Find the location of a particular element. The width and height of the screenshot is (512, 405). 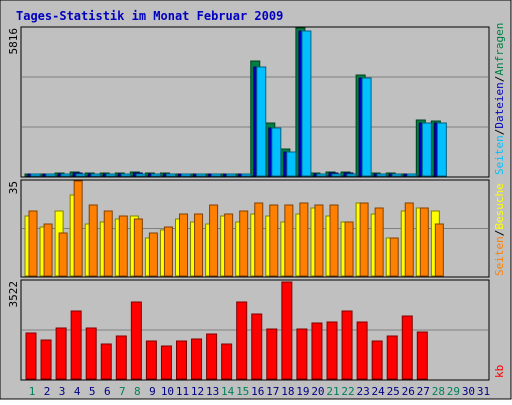

day-label-2: 2 is located at coordinates (47, 391).